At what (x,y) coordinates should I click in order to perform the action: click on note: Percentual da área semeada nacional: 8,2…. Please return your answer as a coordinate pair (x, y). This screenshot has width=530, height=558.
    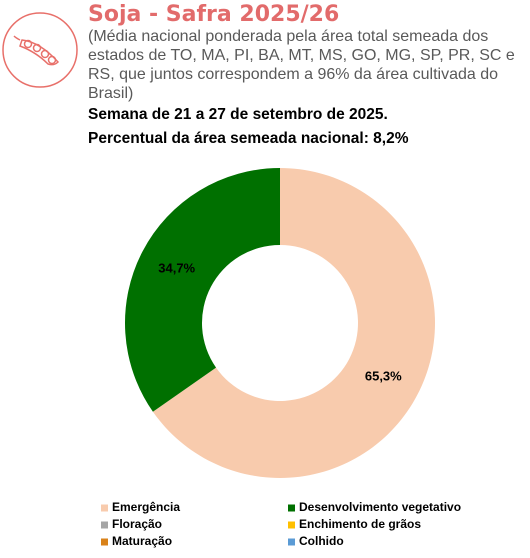
    Looking at the image, I should click on (248, 138).